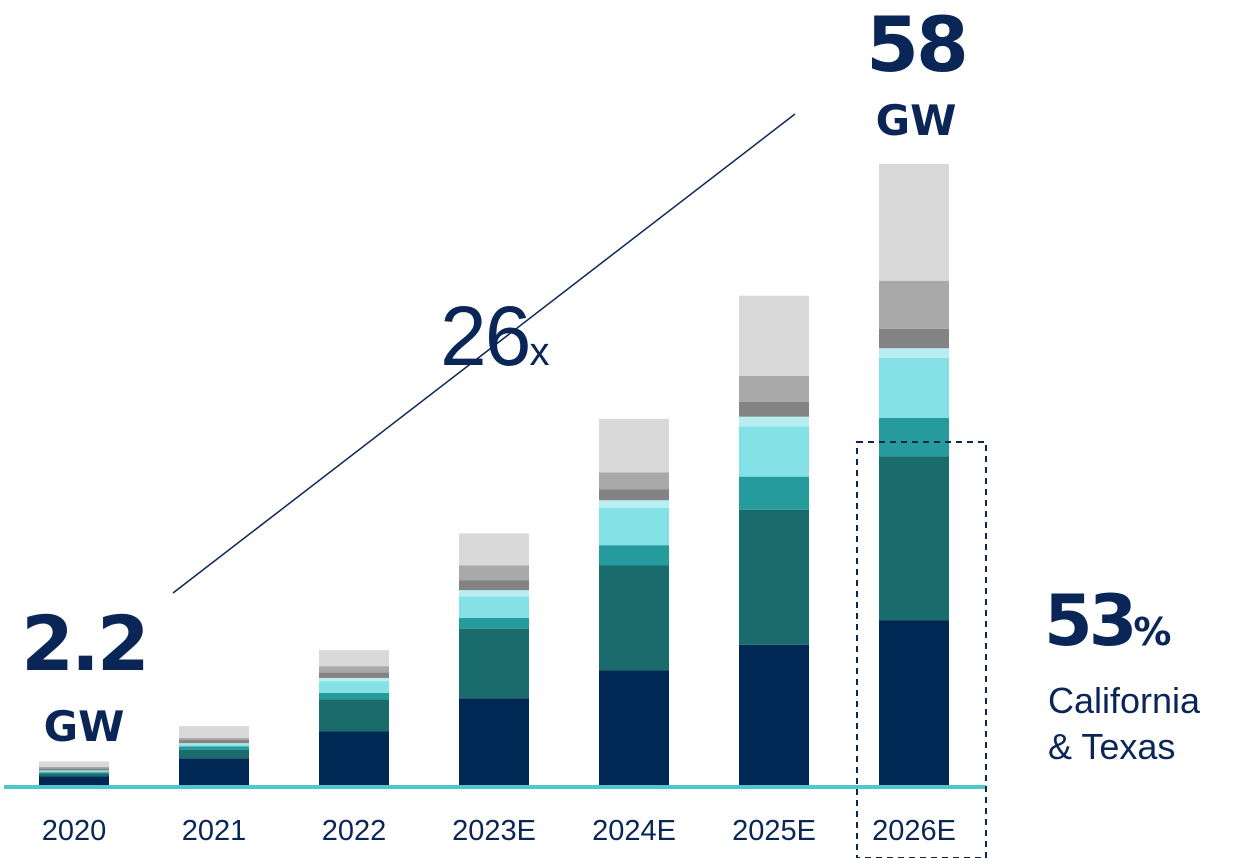  What do you see at coordinates (634, 481) in the screenshot?
I see `bar-segment-2024e-s7` at bounding box center [634, 481].